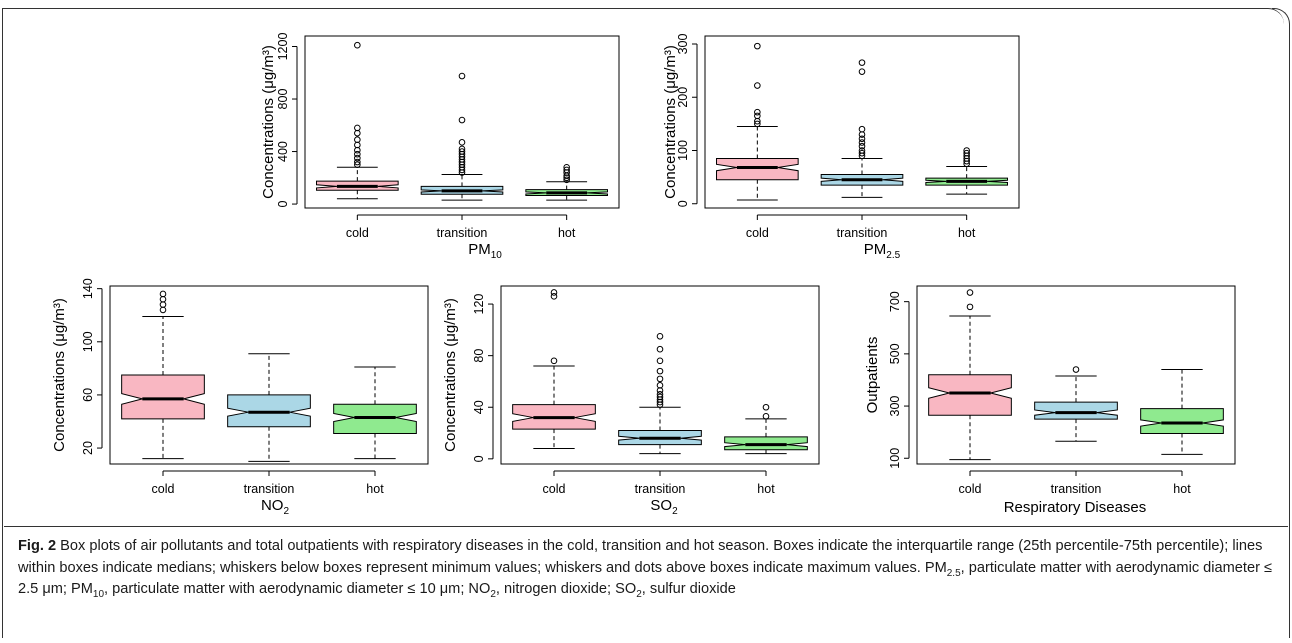 Image resolution: width=1292 pixels, height=643 pixels. I want to click on y-axis-title: Outpatients, so click(872, 375).